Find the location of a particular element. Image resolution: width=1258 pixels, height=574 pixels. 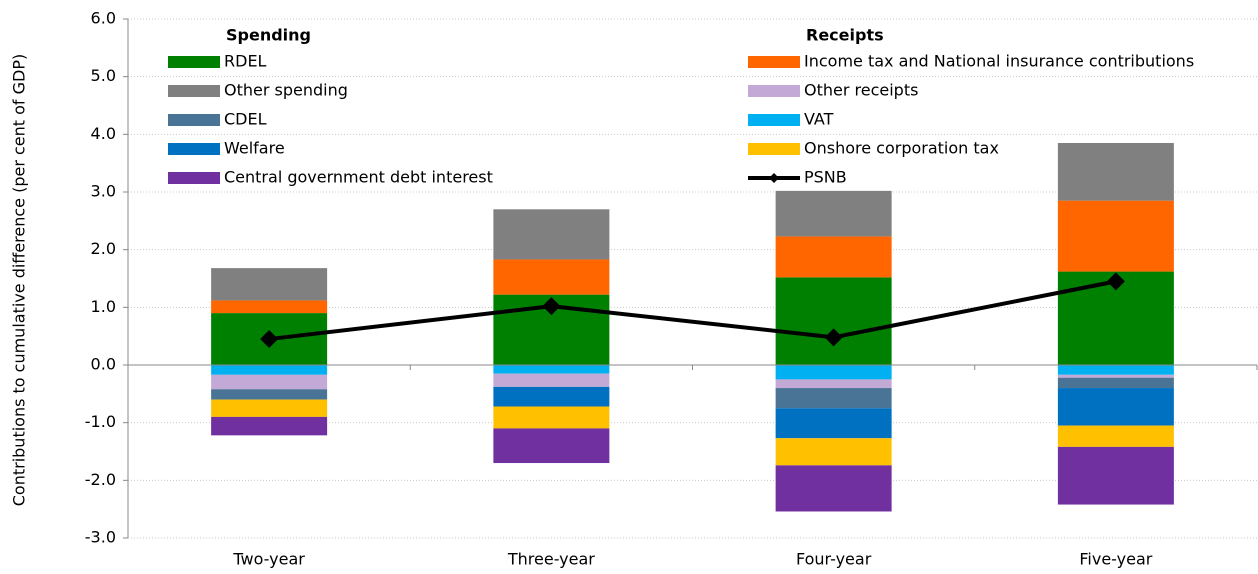

legend-label: VAT is located at coordinates (819, 119).